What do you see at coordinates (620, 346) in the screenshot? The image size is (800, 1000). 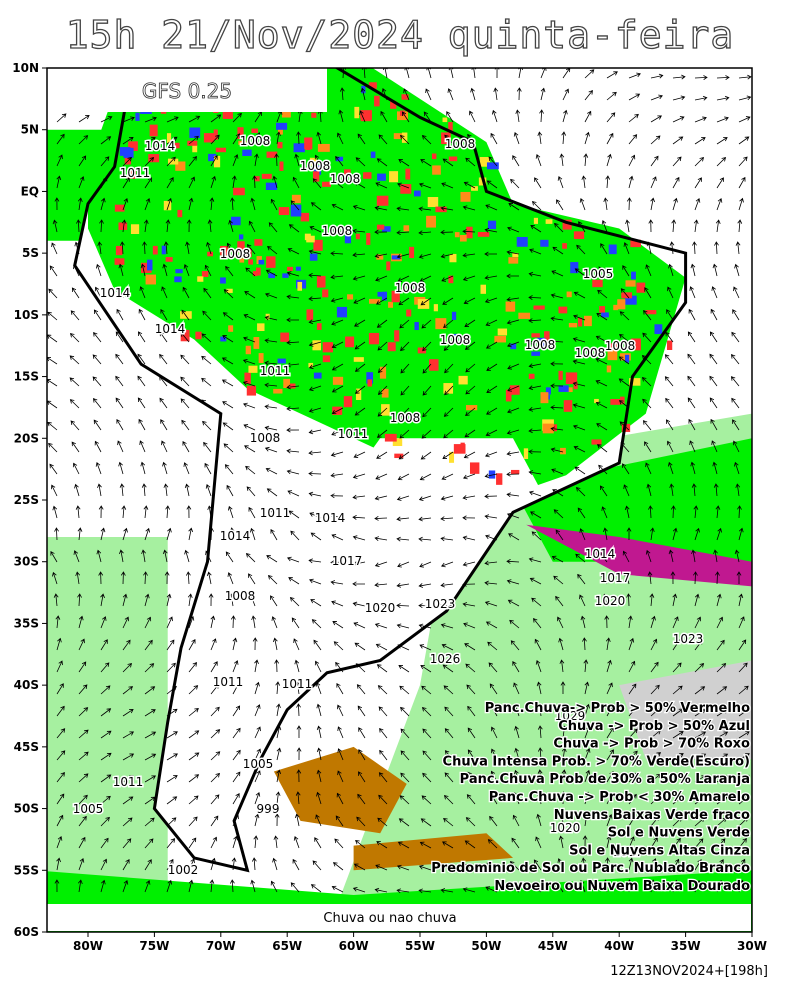 I see `isobar-label: 1008` at bounding box center [620, 346].